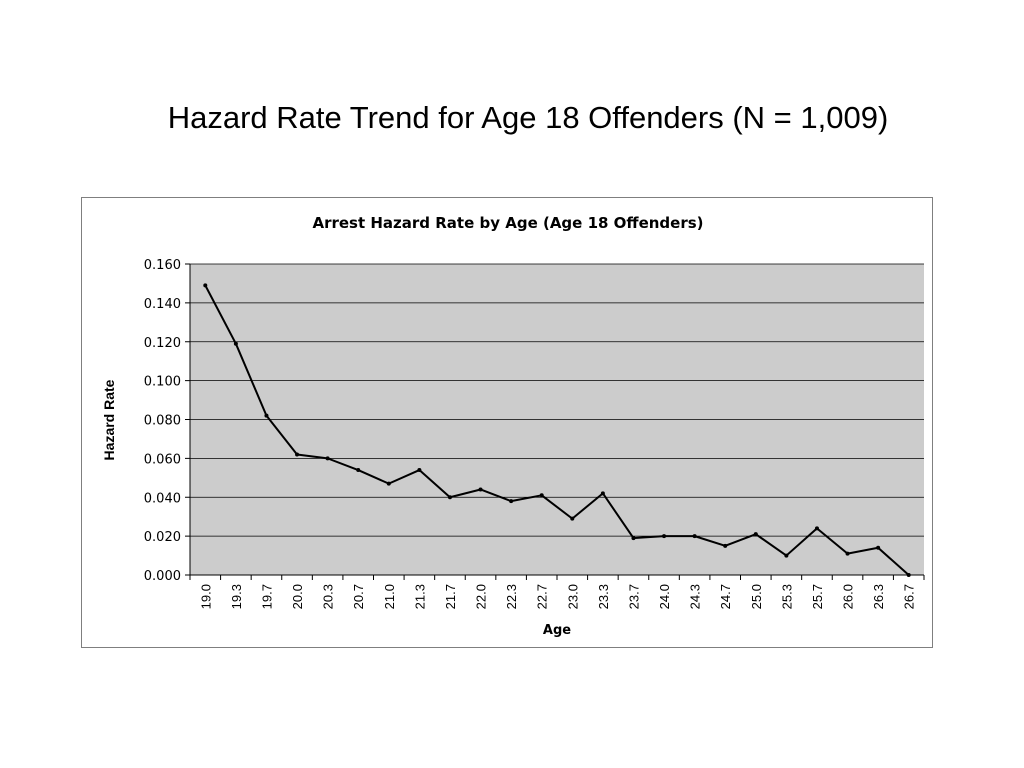 The image size is (1024, 768). I want to click on x-tick-label: 23.0, so click(572, 596).